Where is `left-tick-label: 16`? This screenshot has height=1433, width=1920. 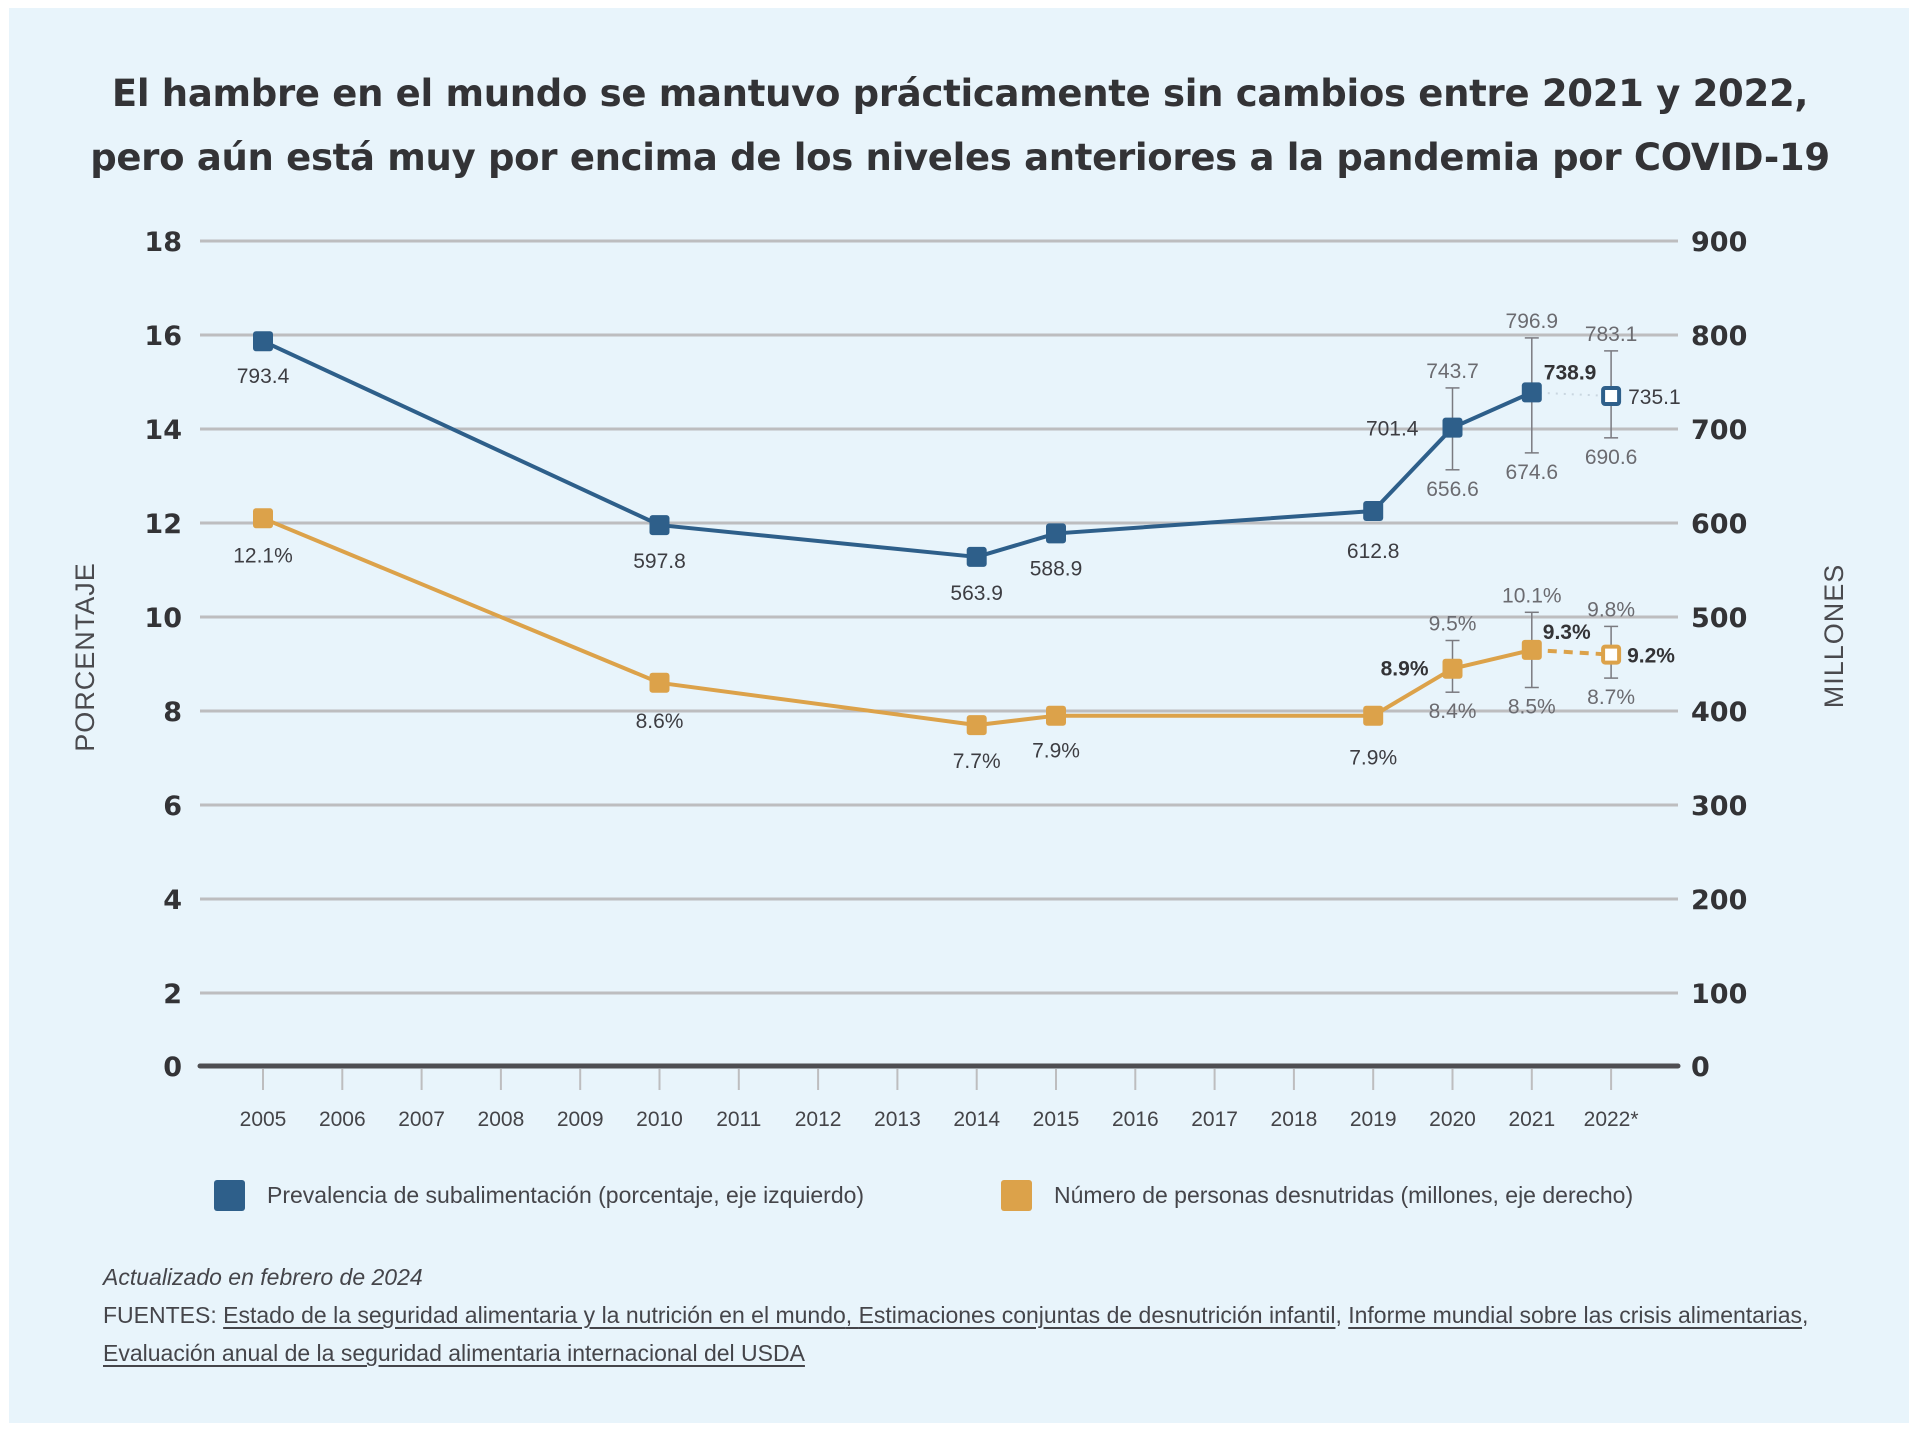
left-tick-label: 16 is located at coordinates (163, 336).